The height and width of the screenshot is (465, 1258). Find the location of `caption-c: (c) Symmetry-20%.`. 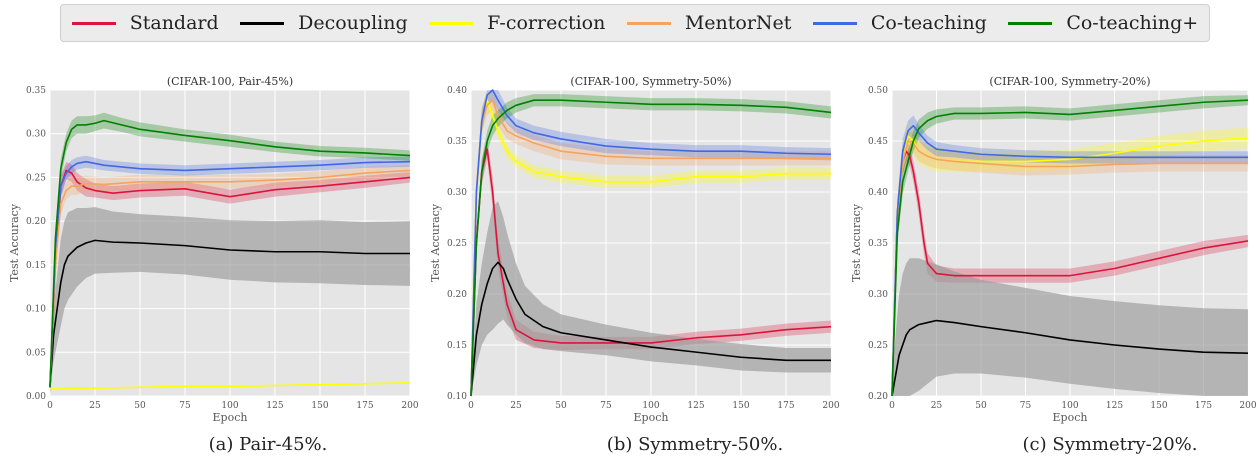

caption-c: (c) Symmetry-20%. is located at coordinates (1110, 444).